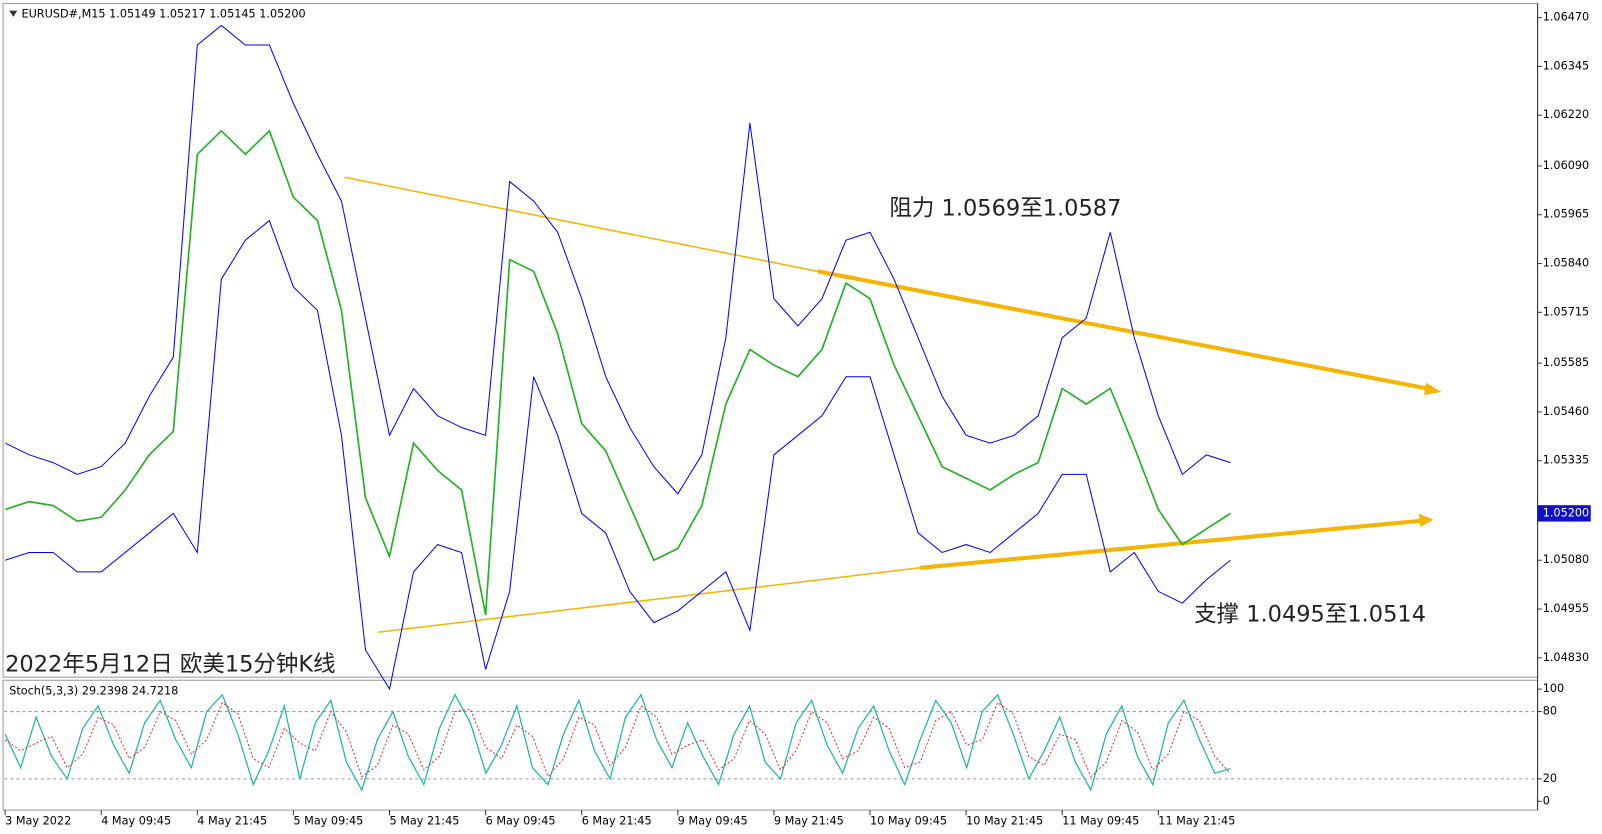 The height and width of the screenshot is (834, 1602). What do you see at coordinates (1566, 460) in the screenshot?
I see `y-tick-label: 1.05335` at bounding box center [1566, 460].